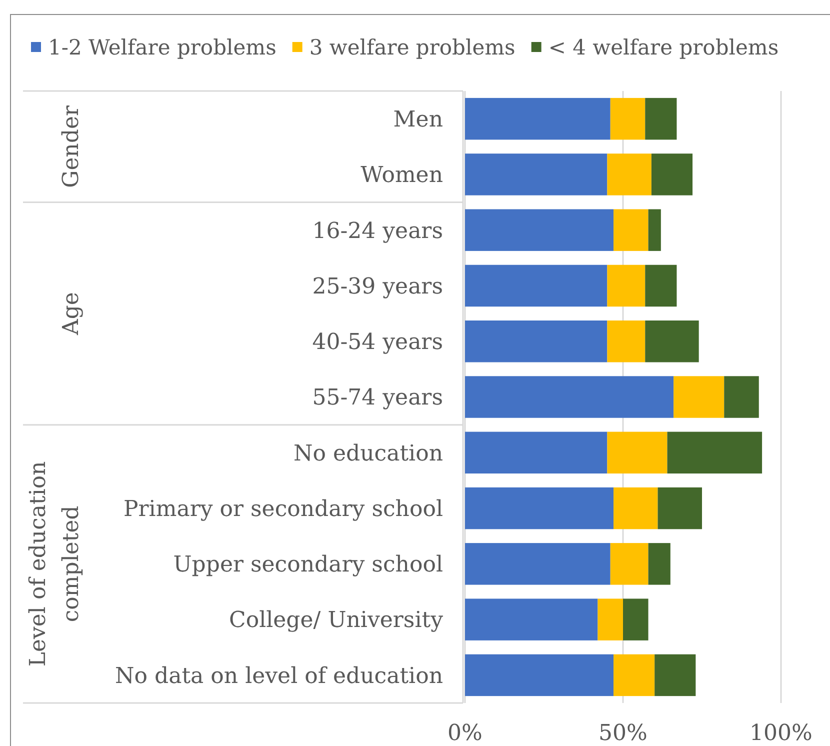 The height and width of the screenshot is (746, 830). Describe the element at coordinates (377, 231) in the screenshot. I see `y-tick-label: 16-24 years` at that location.